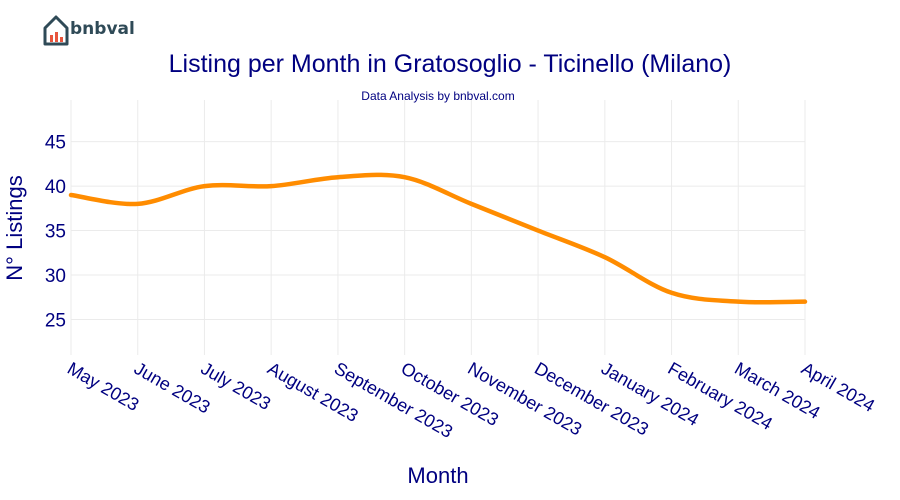 This screenshot has width=900, height=500. What do you see at coordinates (393, 400) in the screenshot?
I see `x-tick-label: September 2023` at bounding box center [393, 400].